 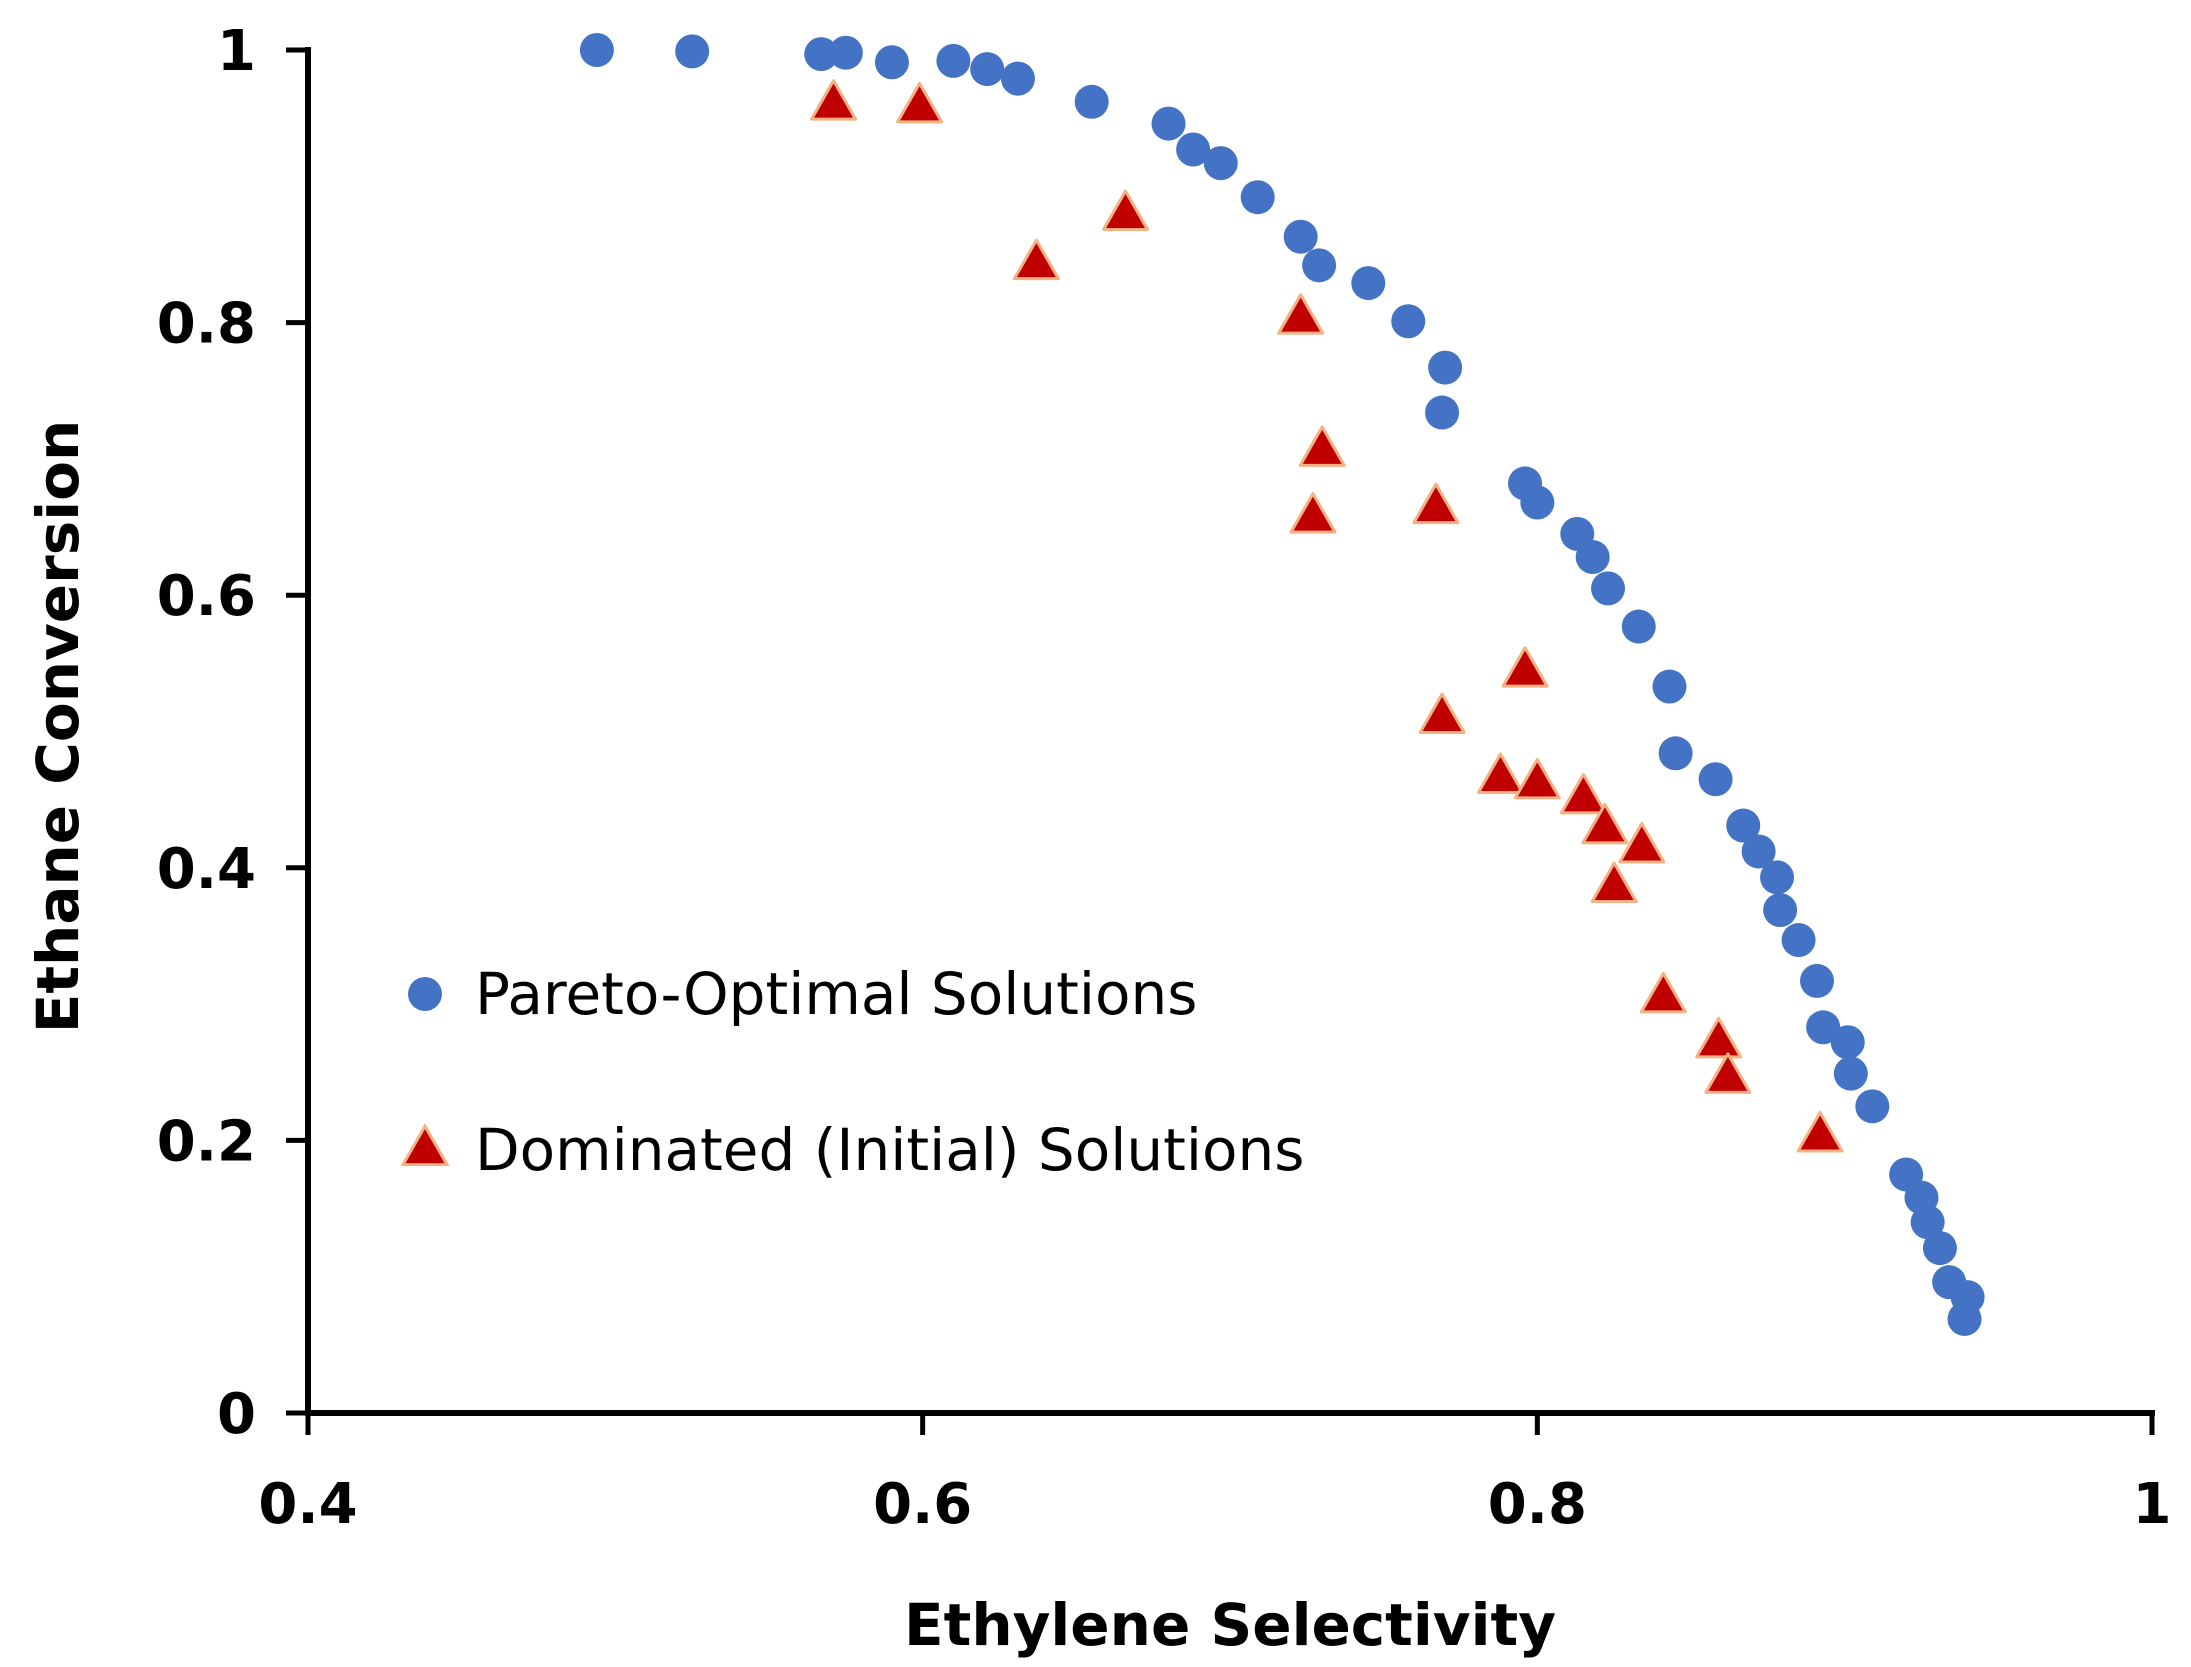 I want to click on legend-label-pareto: Pareto-Optimal Solutions, so click(x=836, y=994).